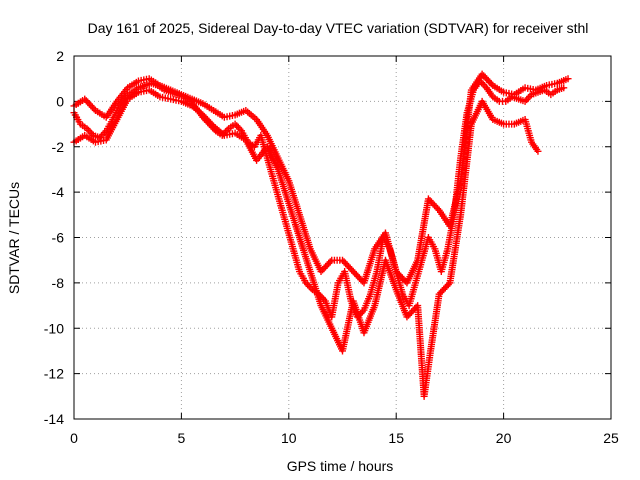 The image size is (640, 480). Describe the element at coordinates (340, 466) in the screenshot. I see `x-axis-label: GPS time / hours` at that location.